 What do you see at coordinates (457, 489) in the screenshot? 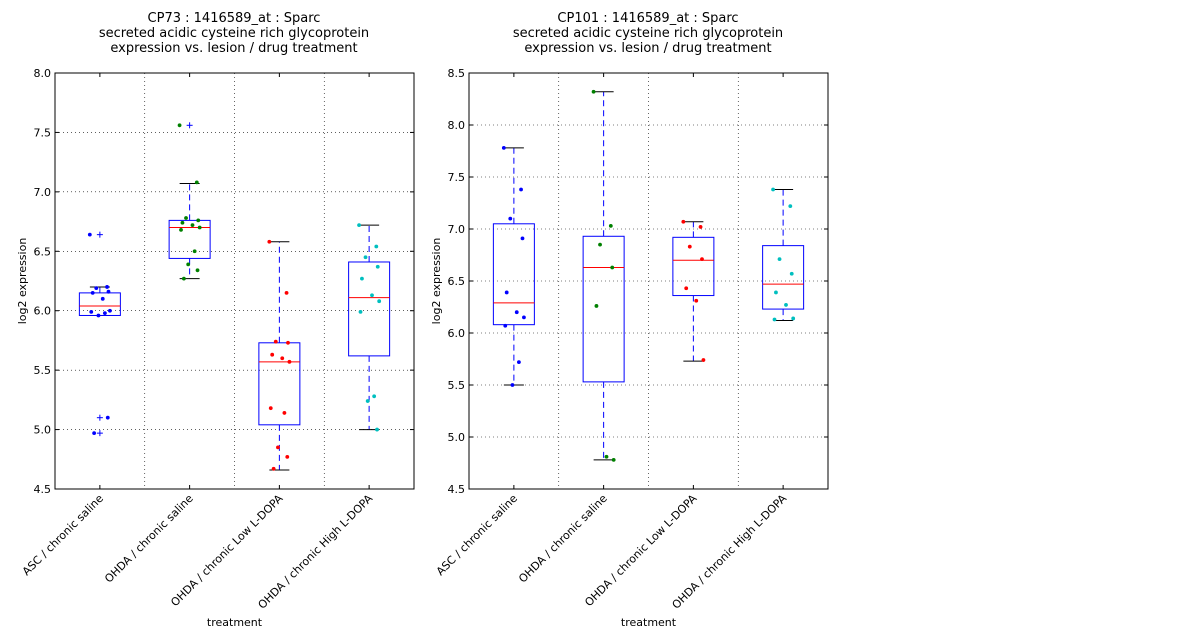
I see `y-tick-label: 4.5` at bounding box center [457, 489].